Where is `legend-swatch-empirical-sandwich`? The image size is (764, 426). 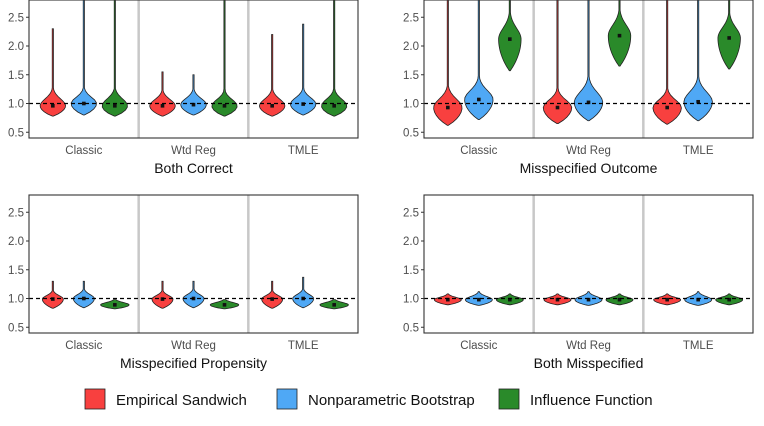 legend-swatch-empirical-sandwich is located at coordinates (95, 399).